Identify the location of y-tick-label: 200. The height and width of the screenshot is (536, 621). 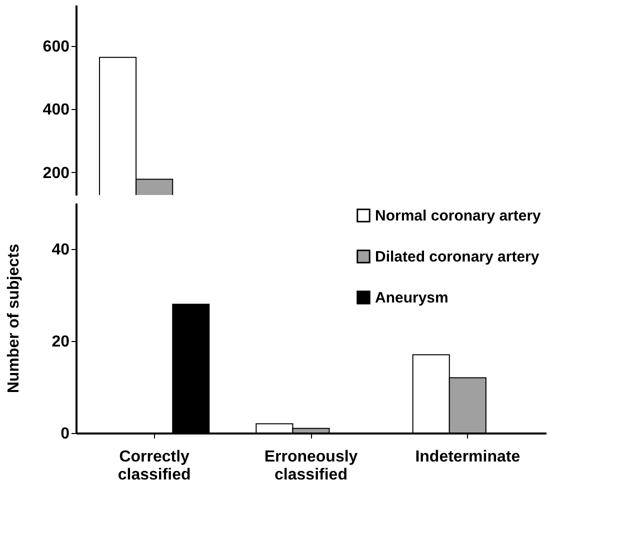
(56, 173).